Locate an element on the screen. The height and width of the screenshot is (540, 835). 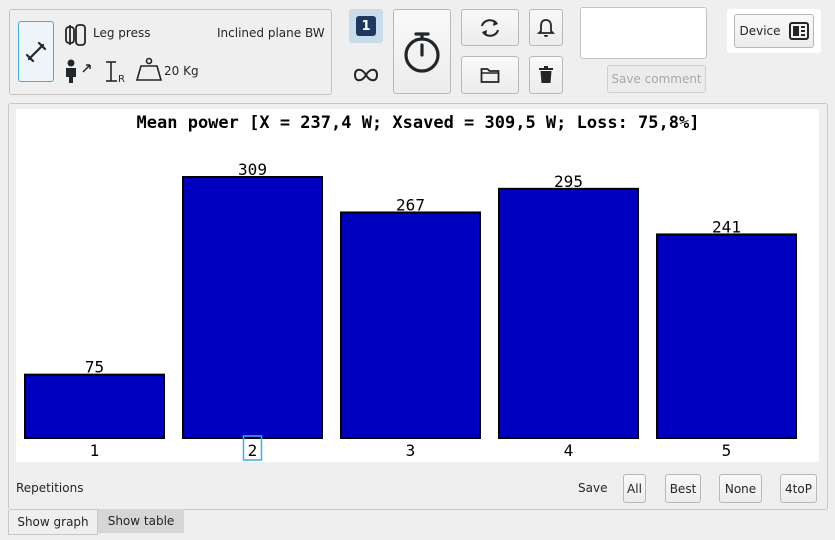
save-all-button: All is located at coordinates (634, 488).